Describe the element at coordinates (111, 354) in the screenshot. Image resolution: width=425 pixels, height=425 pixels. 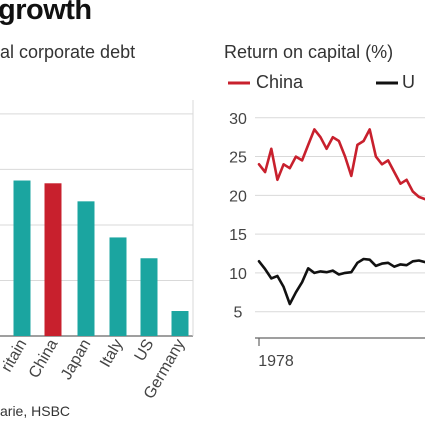
I see `x-label-italy: Italy` at that location.